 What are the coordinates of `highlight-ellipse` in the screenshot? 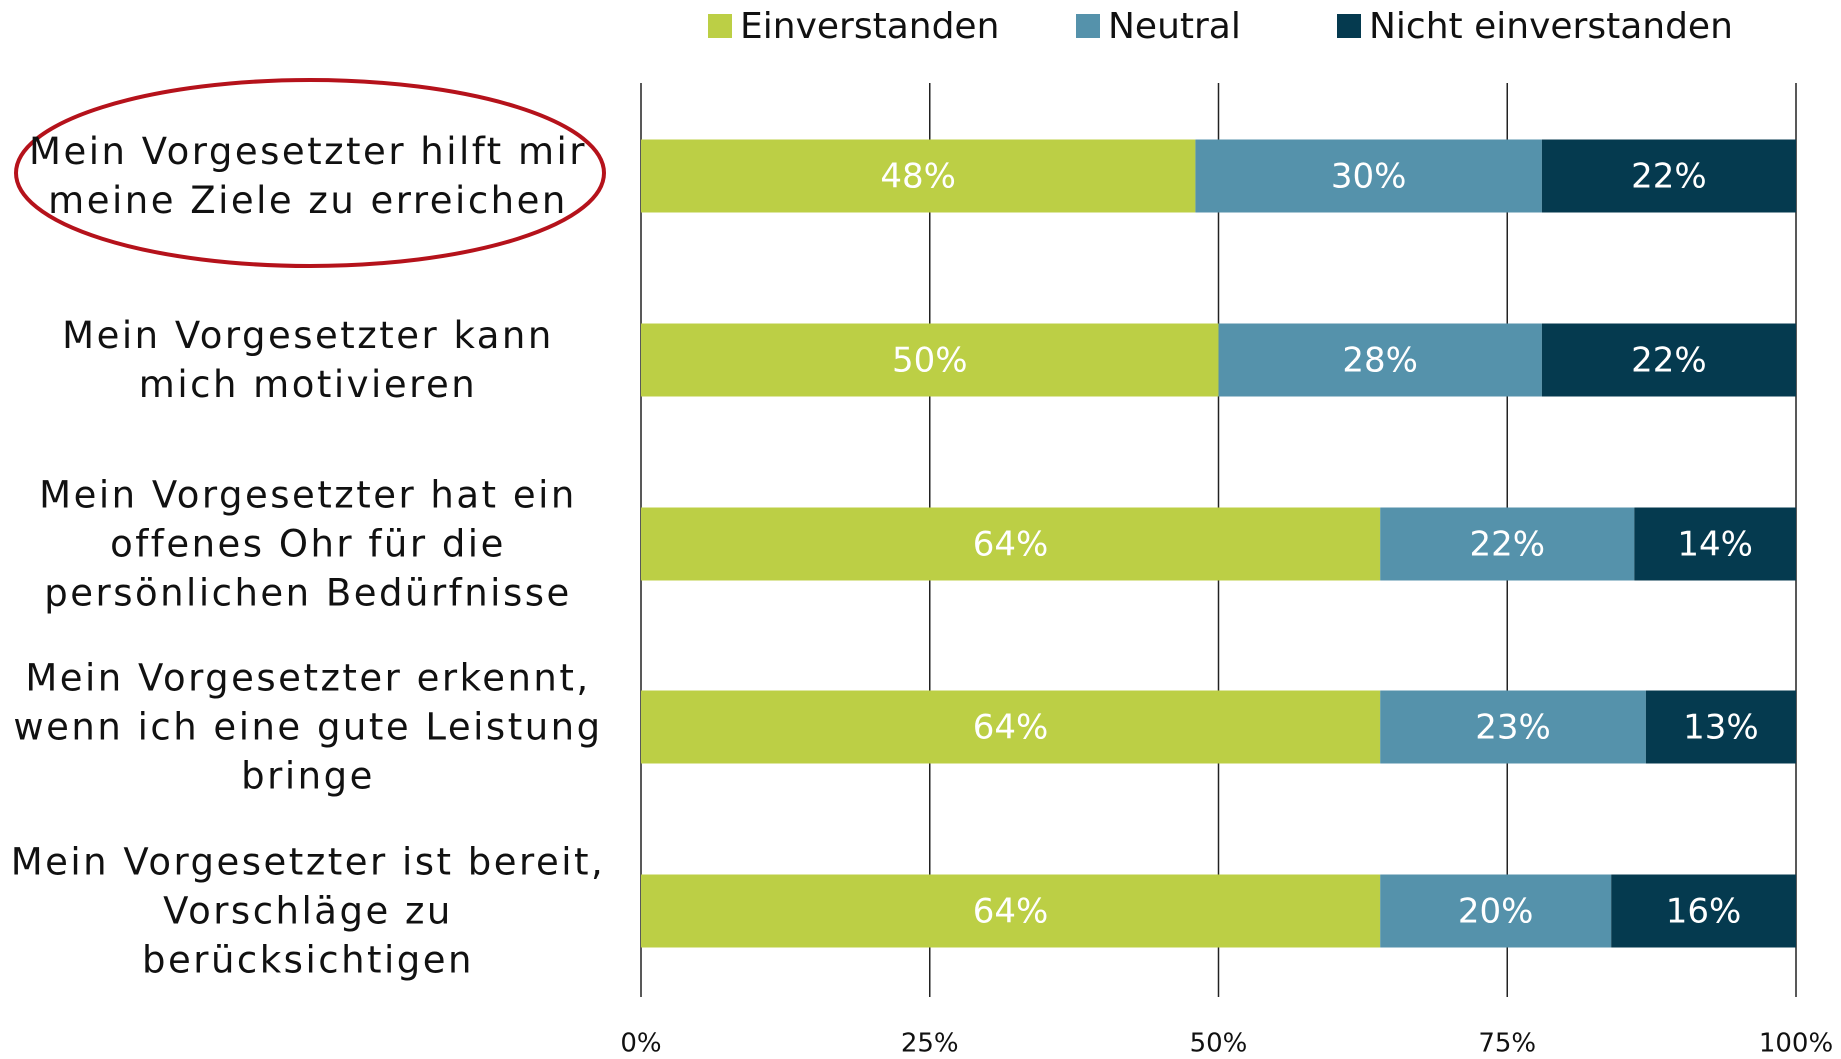 It's located at (310, 173).